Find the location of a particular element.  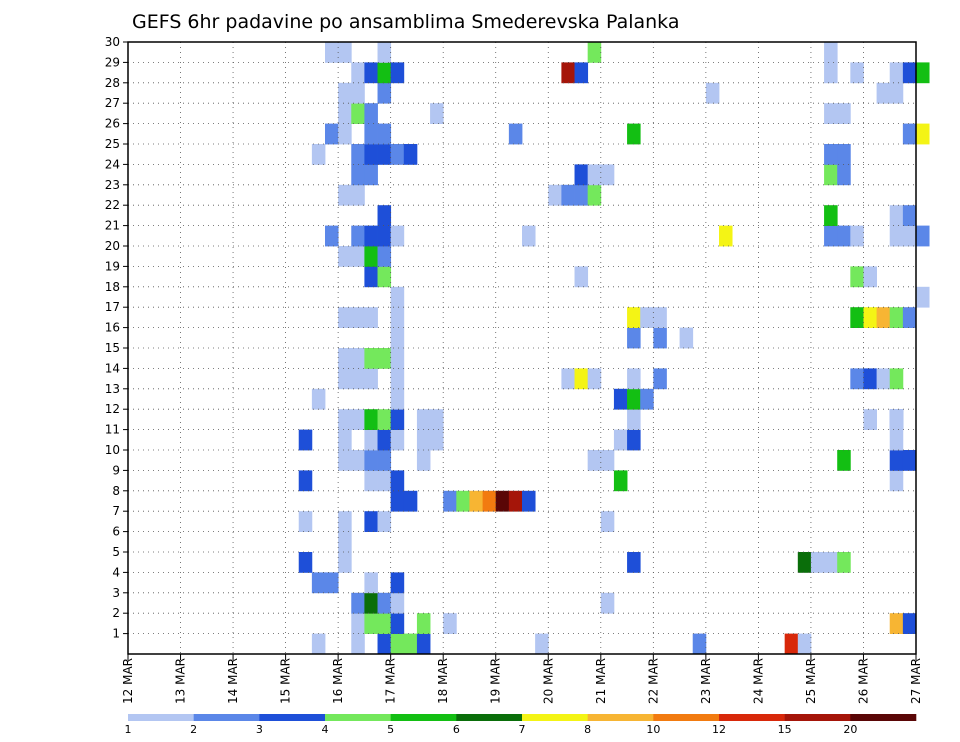

colorbar-label: 15 is located at coordinates (785, 729).